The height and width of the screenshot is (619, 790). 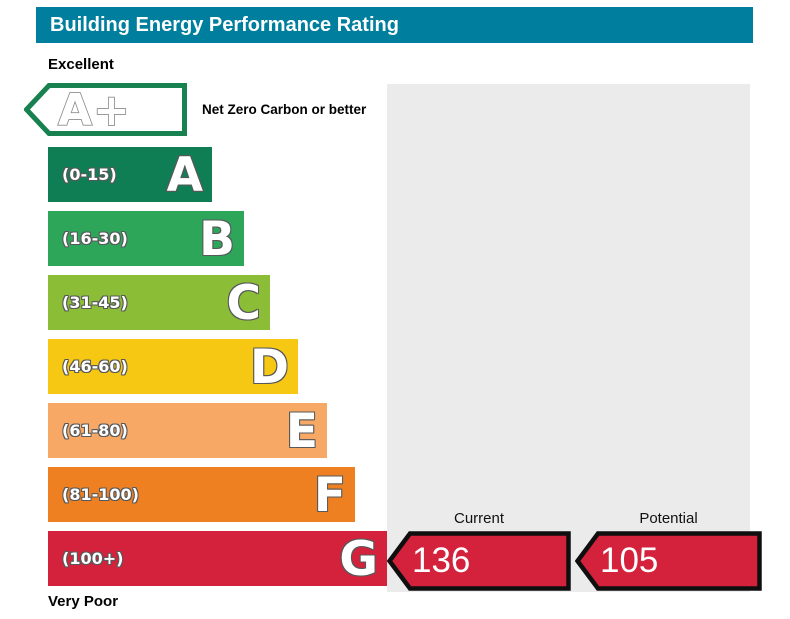 I want to click on band-a-letter: A, so click(x=184, y=175).